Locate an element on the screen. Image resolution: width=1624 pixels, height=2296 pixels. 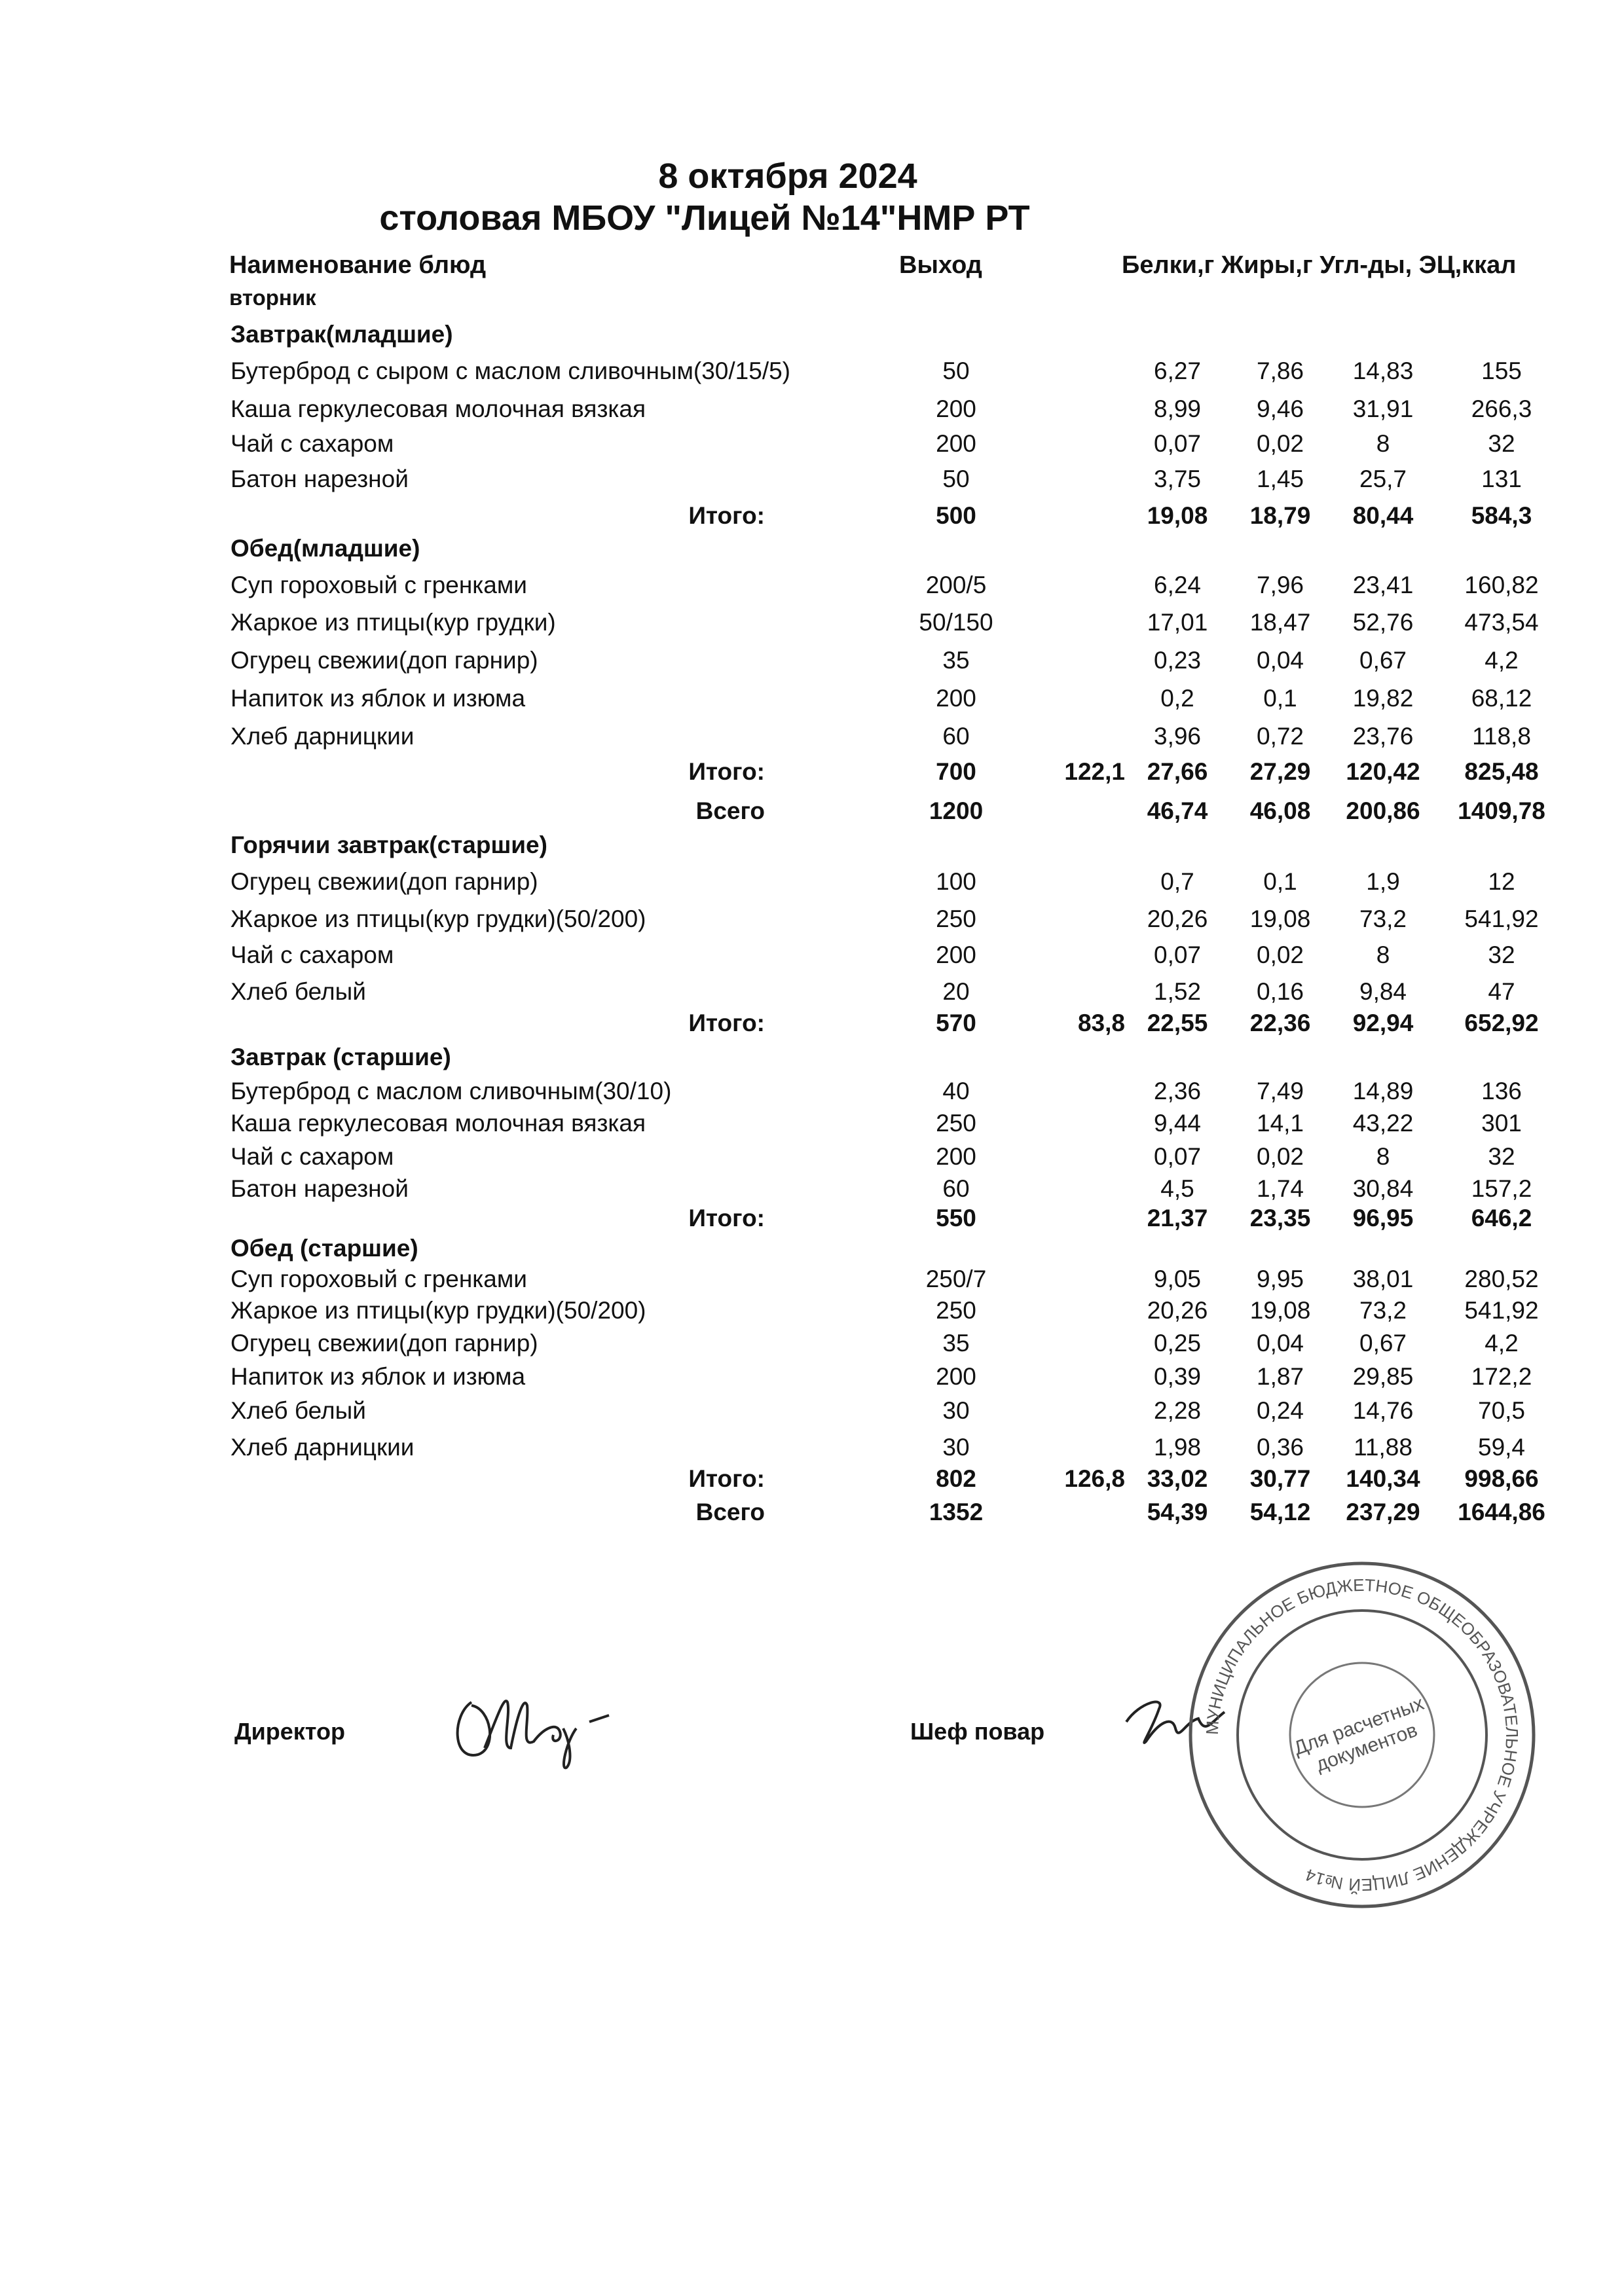
document-title: столовая МБОУ "Лицей №14"НМР РТ is located at coordinates (704, 218).